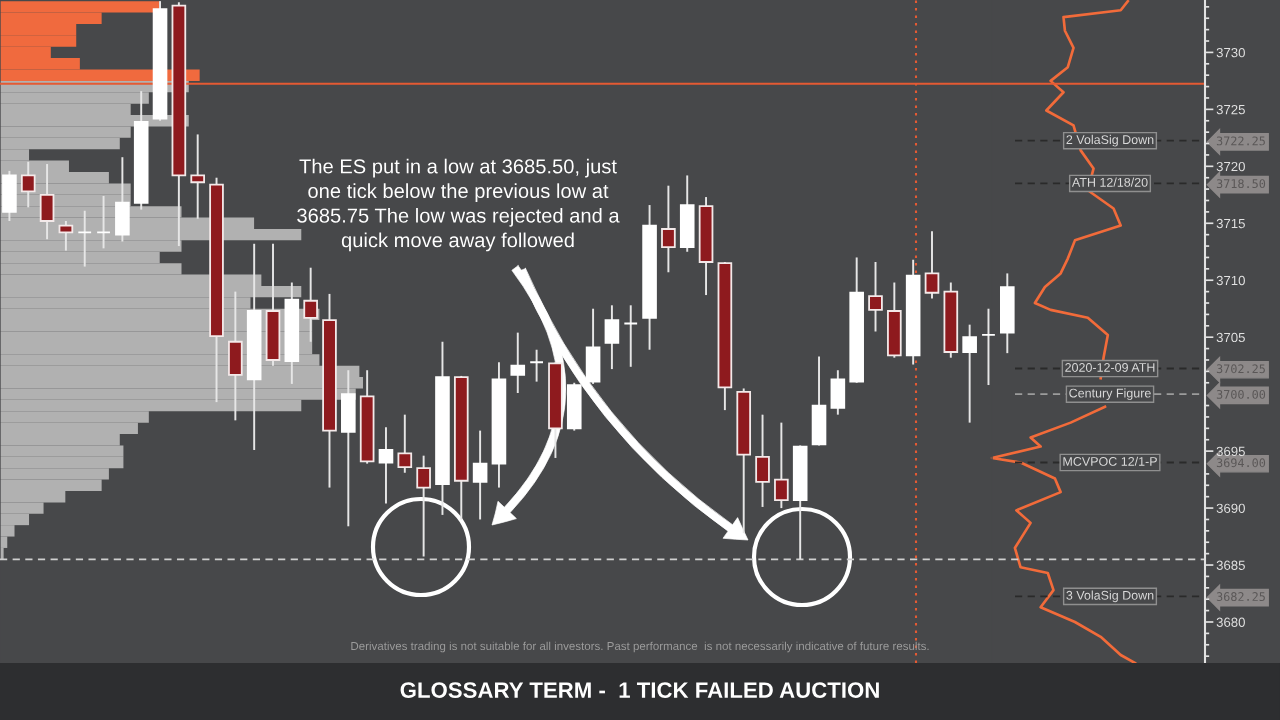  What do you see at coordinates (1230, 223) in the screenshot?
I see `y-tick-label: 3715` at bounding box center [1230, 223].